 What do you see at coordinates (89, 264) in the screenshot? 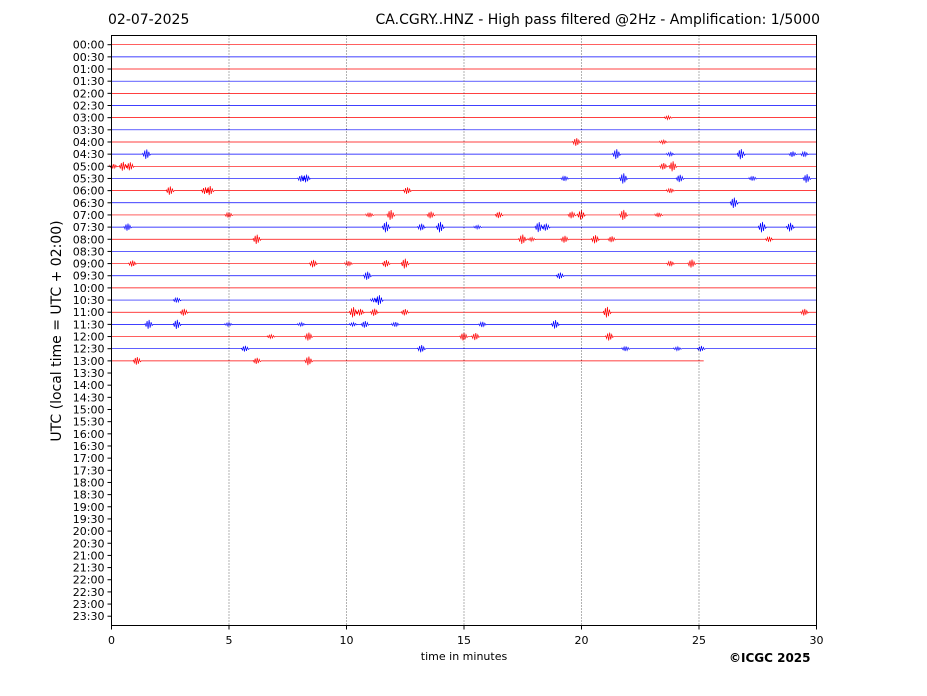
I see `y-tick-label: 09:00` at bounding box center [89, 264].